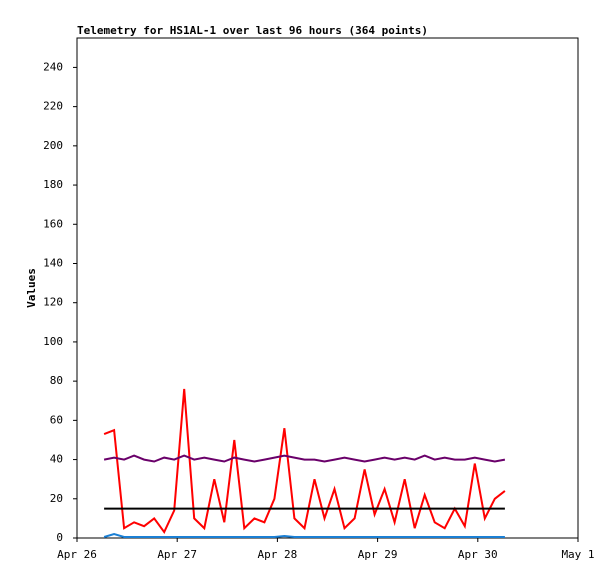 The image size is (615, 579). What do you see at coordinates (56, 498) in the screenshot?
I see `y-tick-label: 20` at bounding box center [56, 498].